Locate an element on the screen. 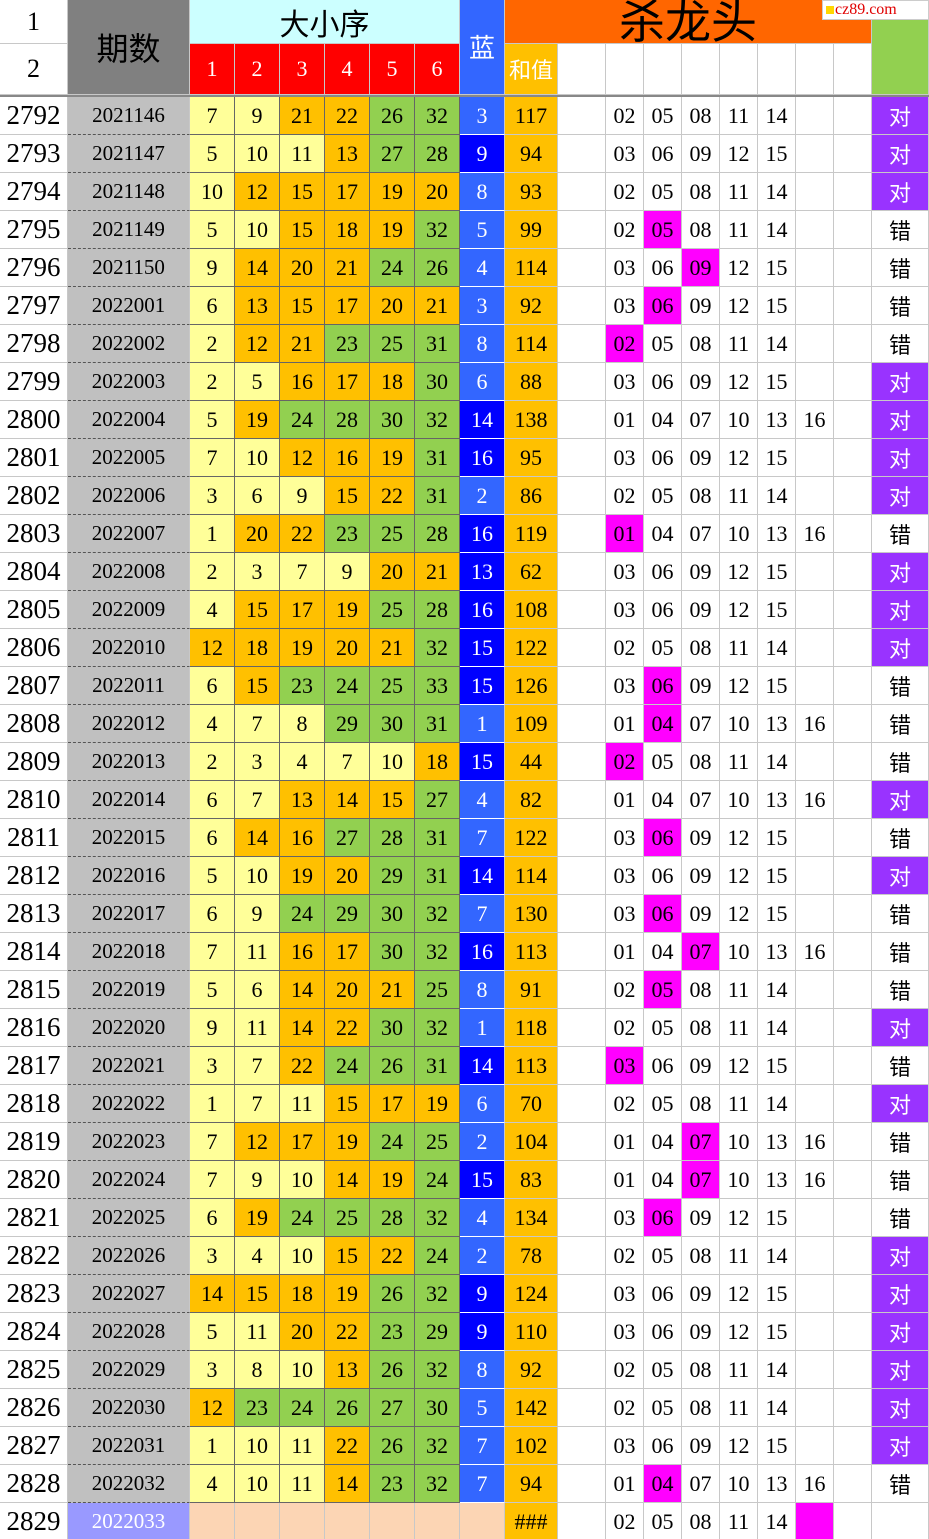 This screenshot has height=1539, width=929. blue-empty is located at coordinates (482, 1521).